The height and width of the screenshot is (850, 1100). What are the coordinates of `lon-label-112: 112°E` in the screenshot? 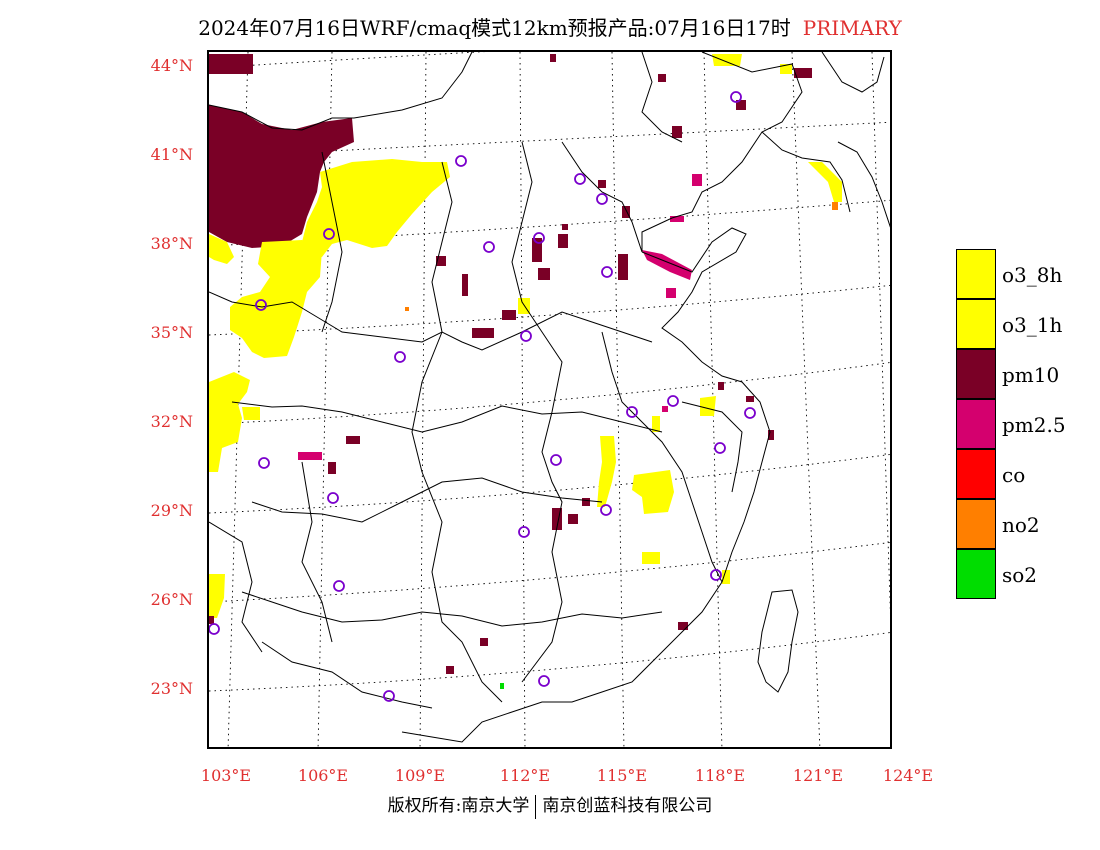 It's located at (525, 775).